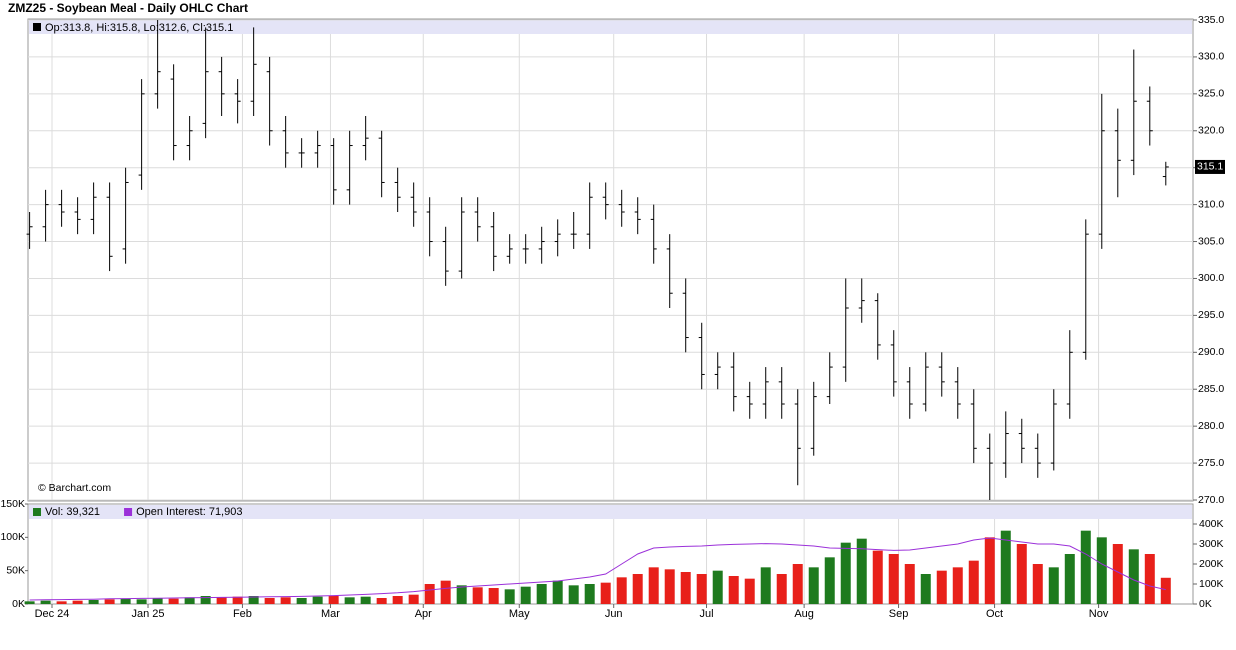 The image size is (1236, 650). What do you see at coordinates (1211, 544) in the screenshot?
I see `y2-tick-label: 300K` at bounding box center [1211, 544].